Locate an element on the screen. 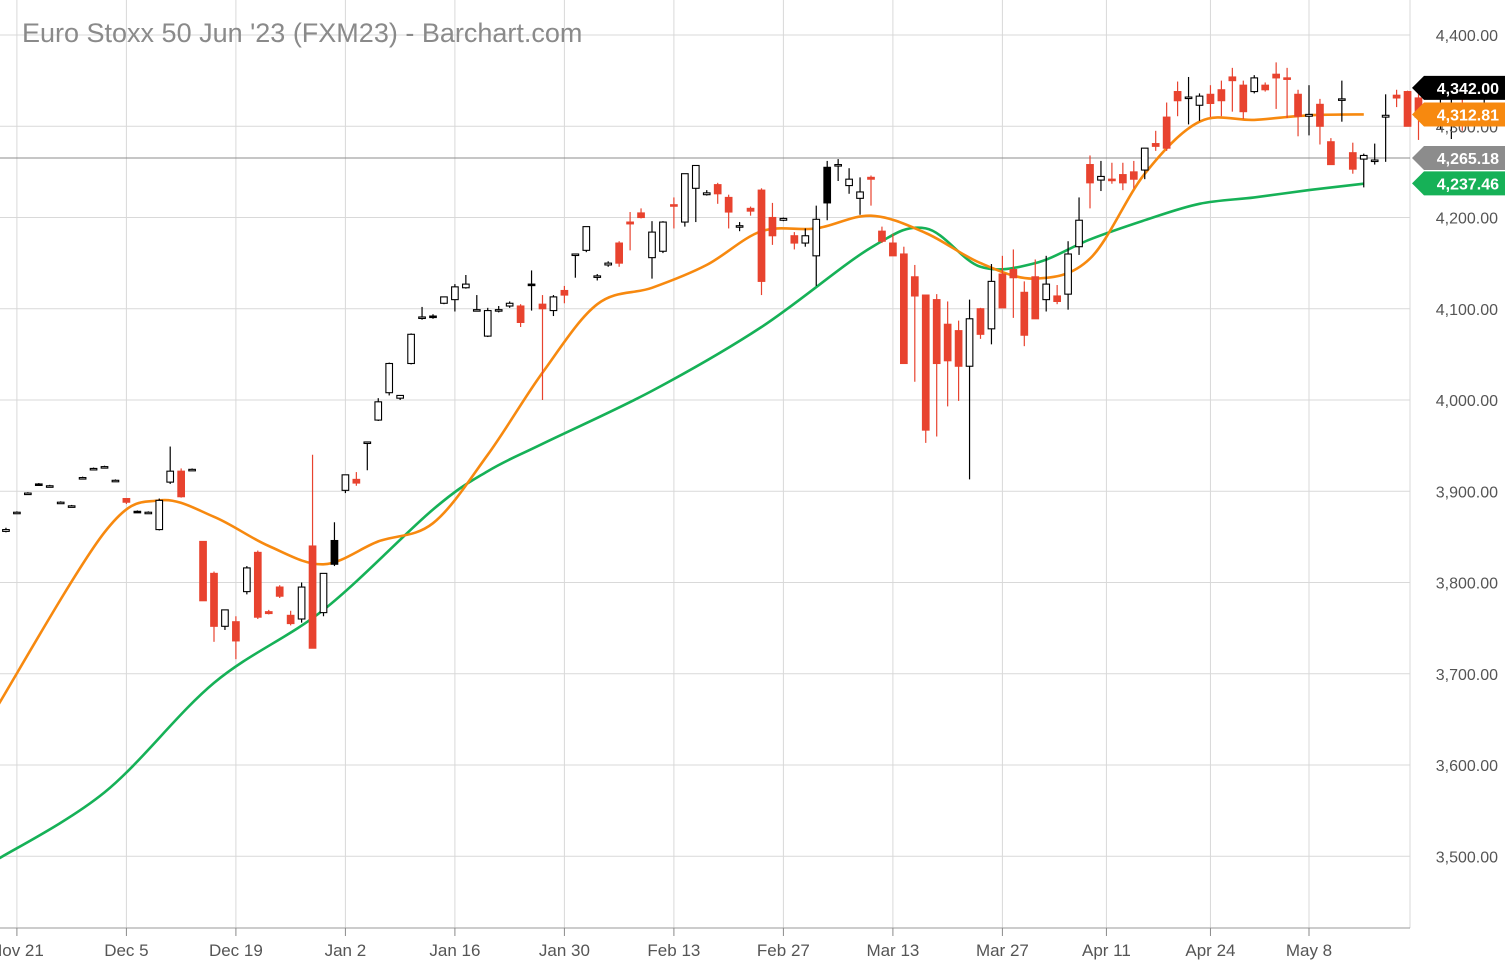 The image size is (1507, 972). x-tick-label: Feb 27 is located at coordinates (783, 950).